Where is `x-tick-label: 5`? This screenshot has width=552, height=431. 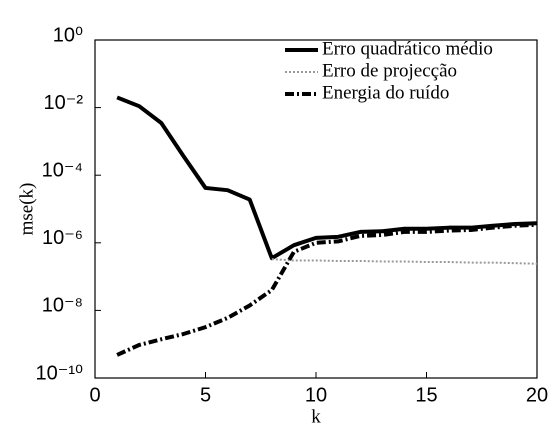
x-tick-label: 5 is located at coordinates (205, 395).